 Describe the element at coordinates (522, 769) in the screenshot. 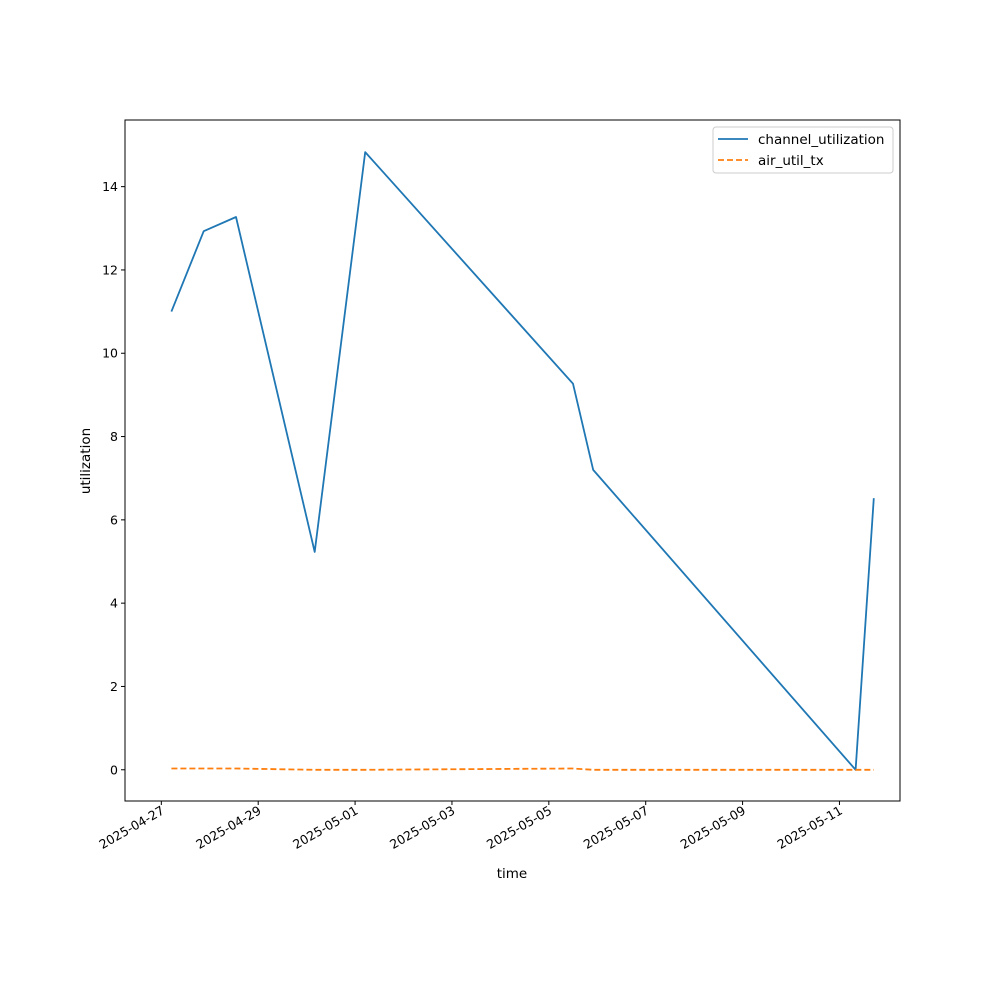

I see `series-line-air-util-tx` at that location.